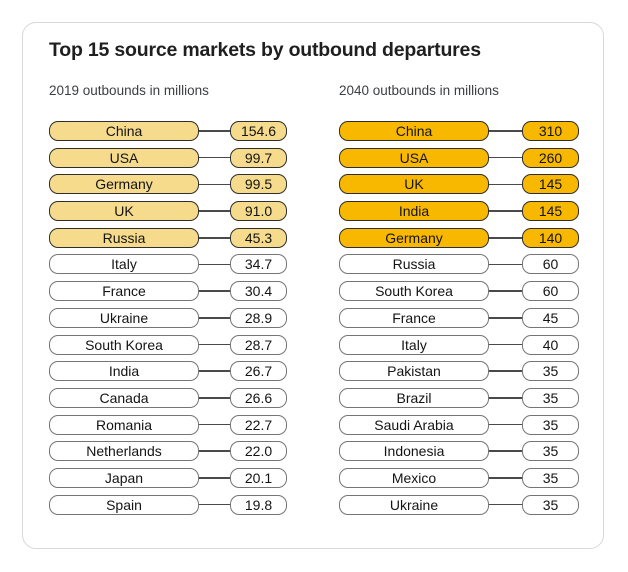 The width and height of the screenshot is (628, 572). What do you see at coordinates (168, 237) in the screenshot?
I see `chart-row: Russia 45.3` at bounding box center [168, 237].